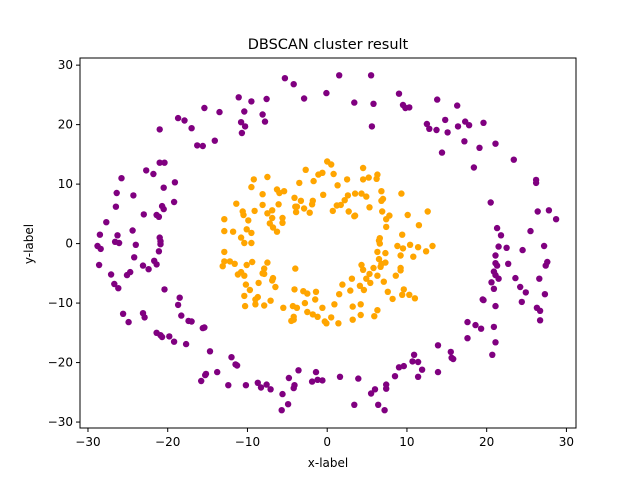  Describe the element at coordinates (324, 438) in the screenshot. I see `x-axis: −30 −20 −10 0 10 20 30` at that location.